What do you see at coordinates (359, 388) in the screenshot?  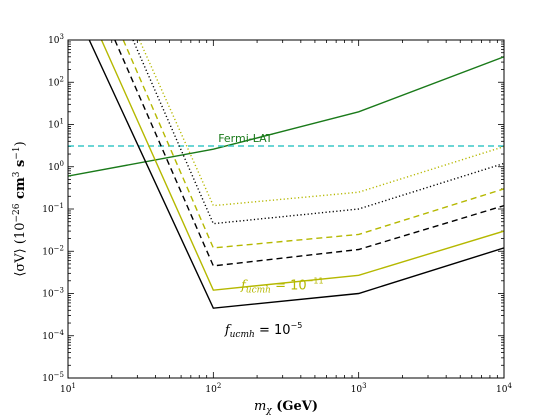 I see `x-tick-label: 10³` at bounding box center [359, 388].